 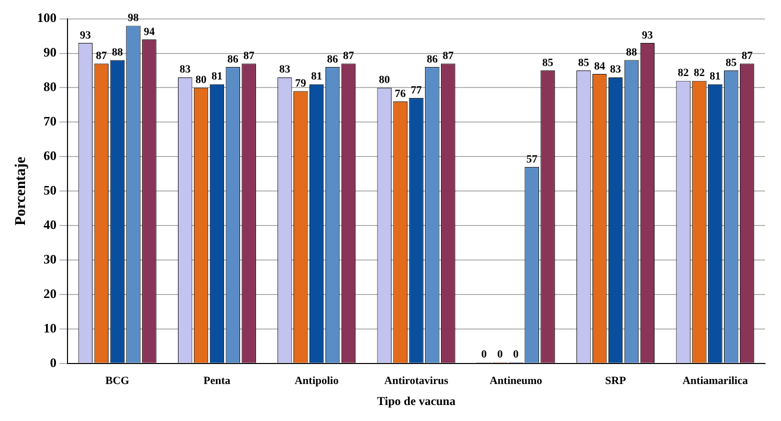 What do you see at coordinates (134, 18) in the screenshot?
I see `data-label: 98` at bounding box center [134, 18].